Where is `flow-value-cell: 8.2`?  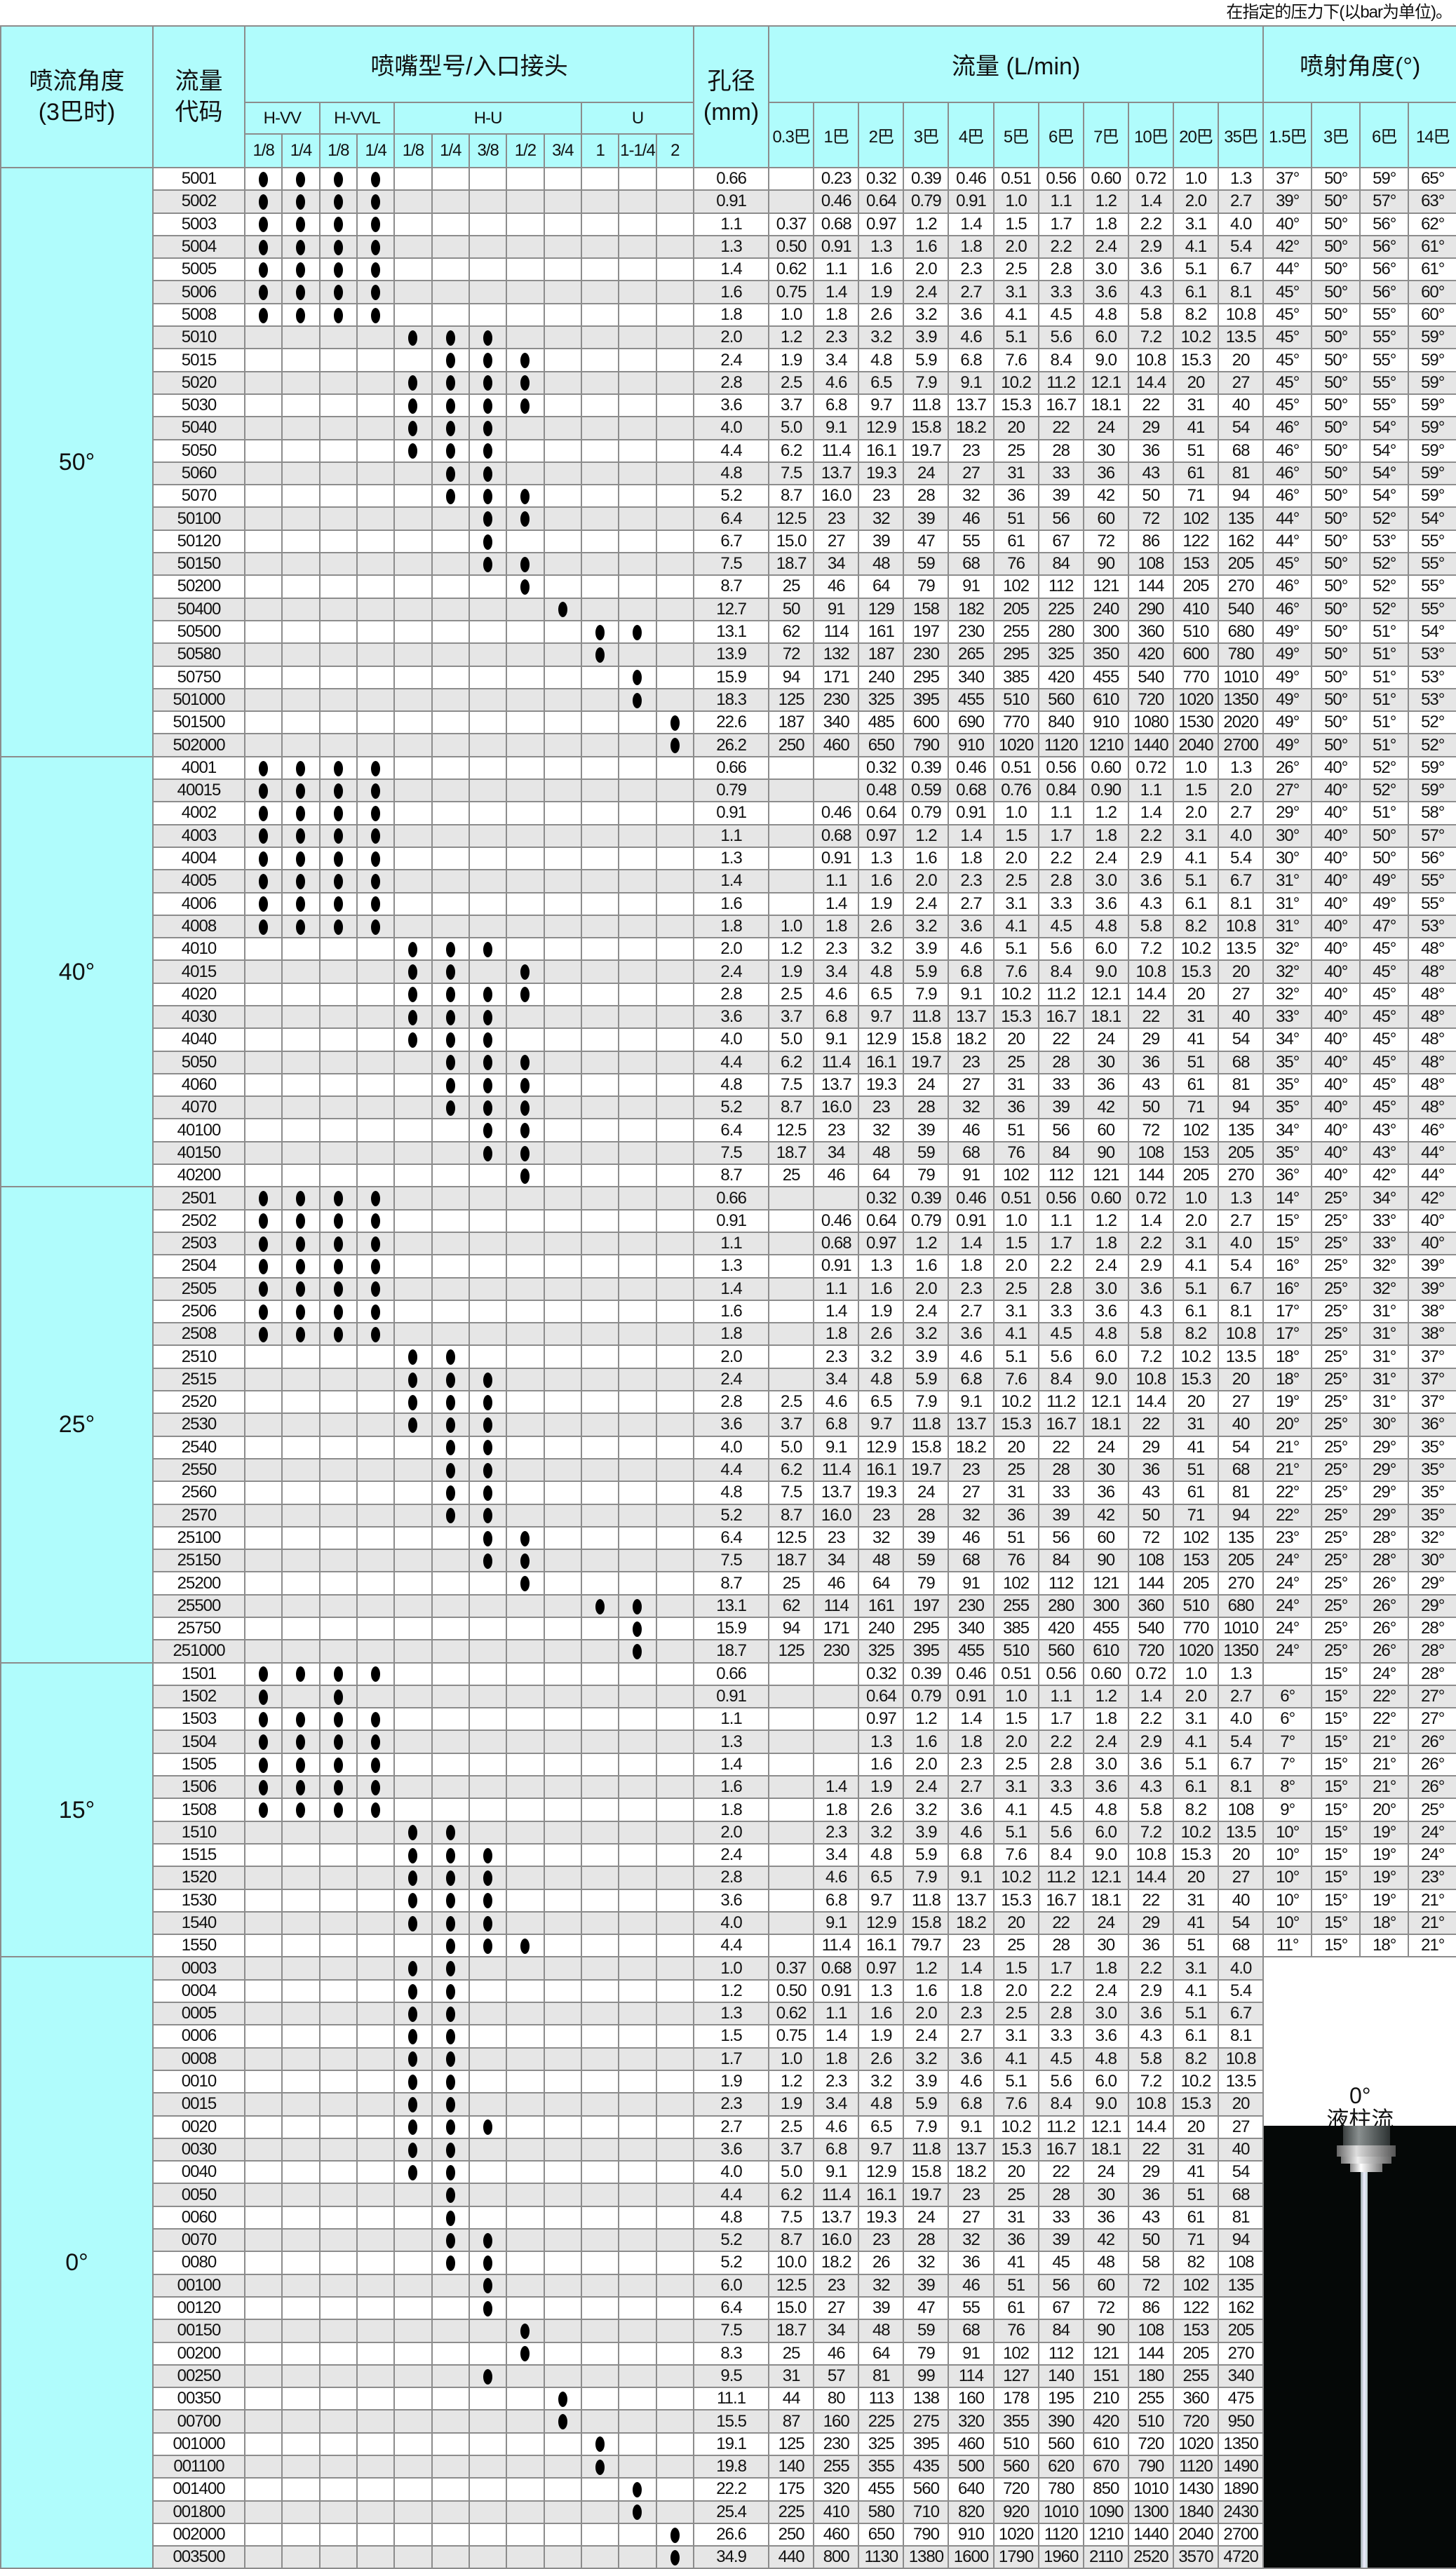 flow-value-cell: 8.2 is located at coordinates (1196, 1810).